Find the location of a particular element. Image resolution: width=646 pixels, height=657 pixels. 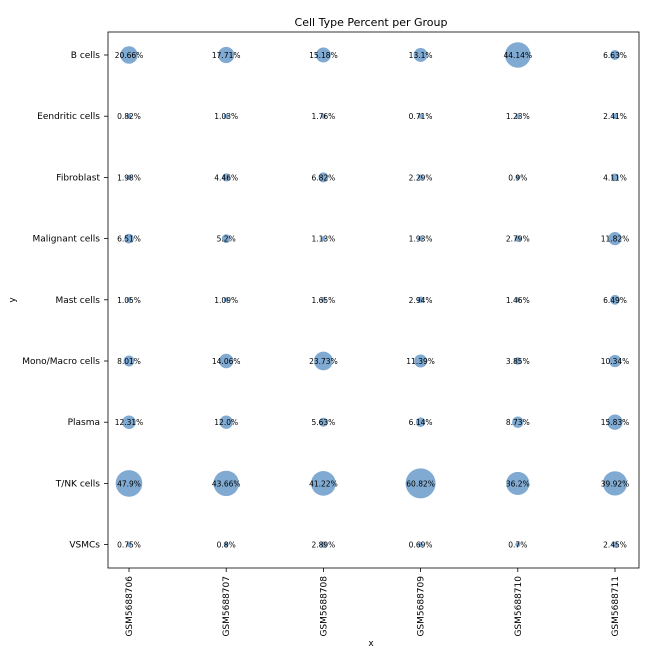

chart-title: Cell Type Percent per Group is located at coordinates (371, 22).